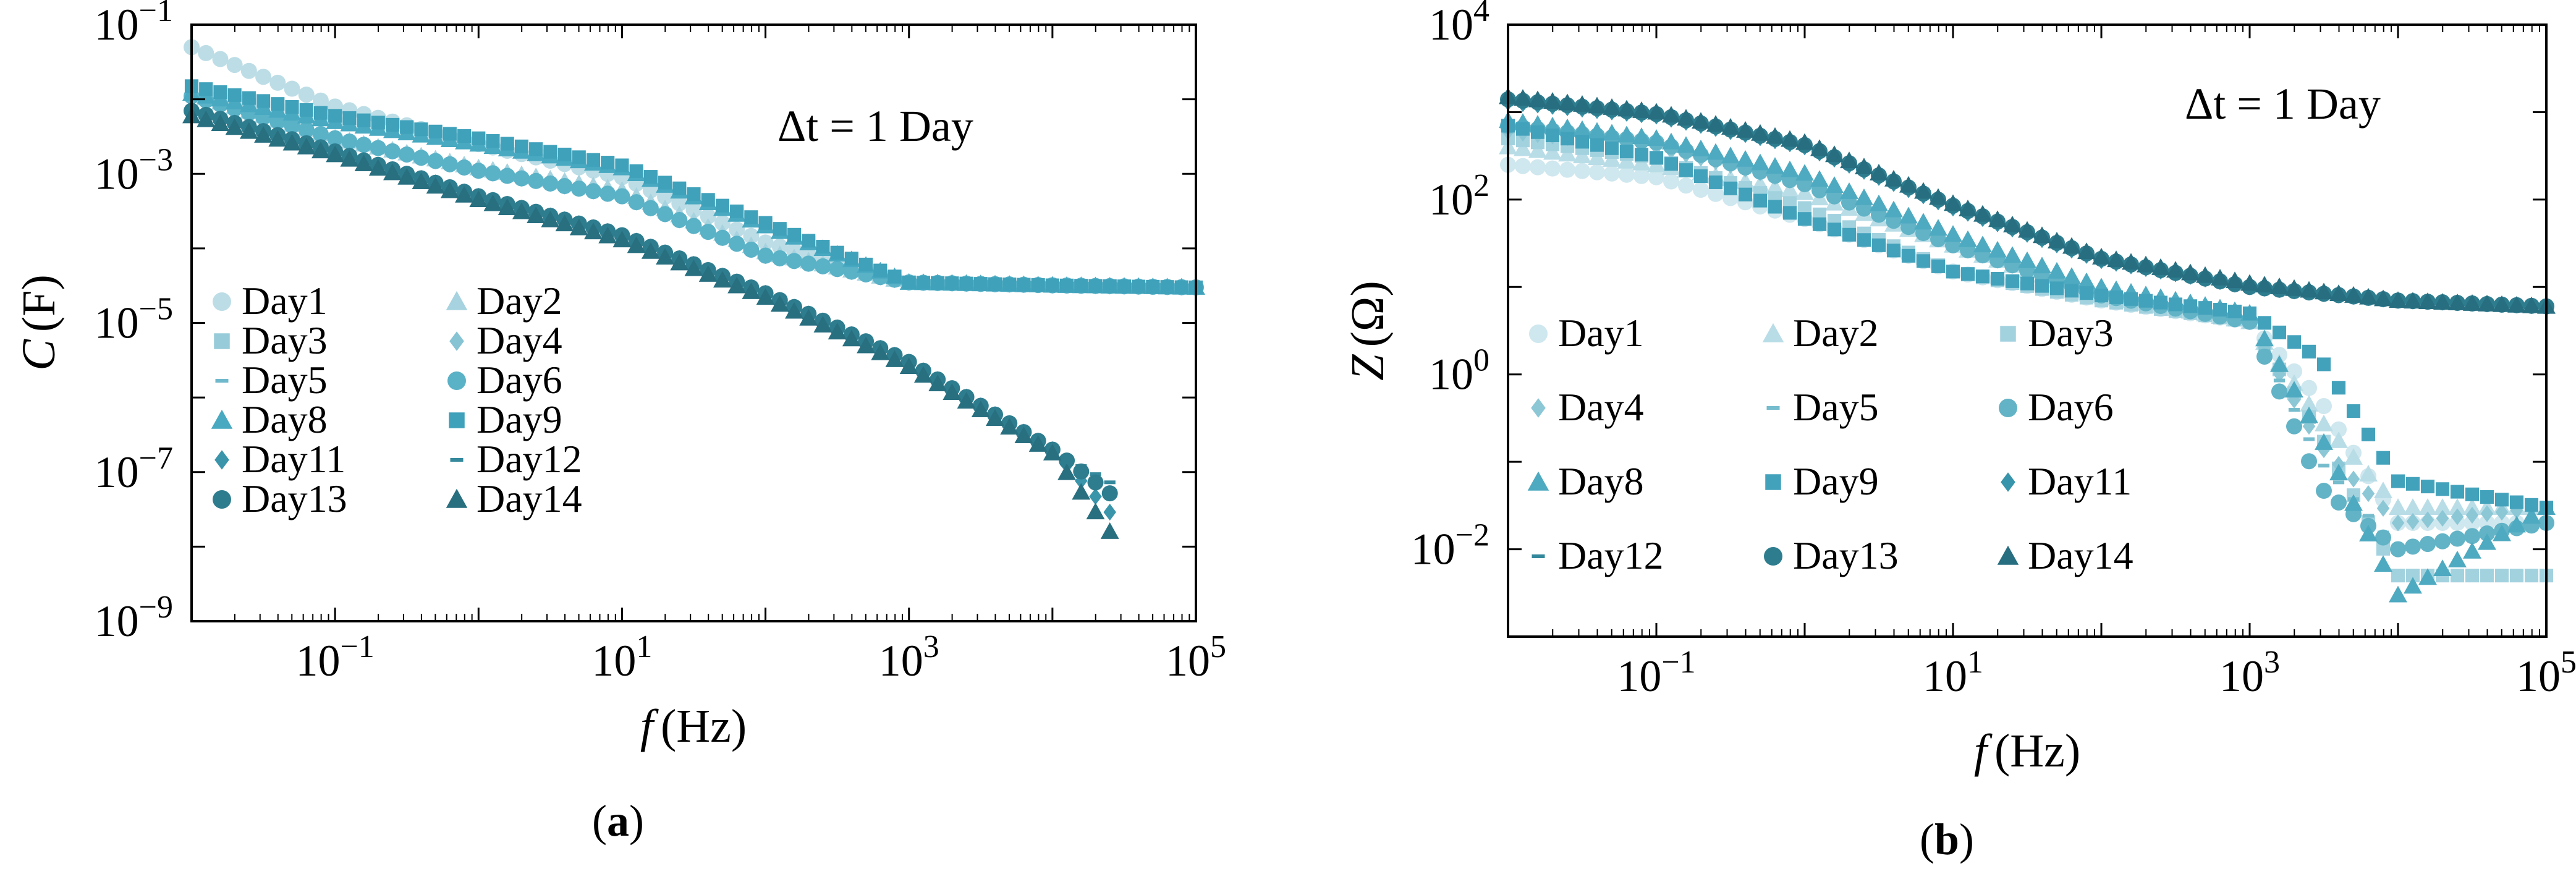 This screenshot has height=874, width=2576. I want to click on legend-label-day2: Day2, so click(1836, 333).